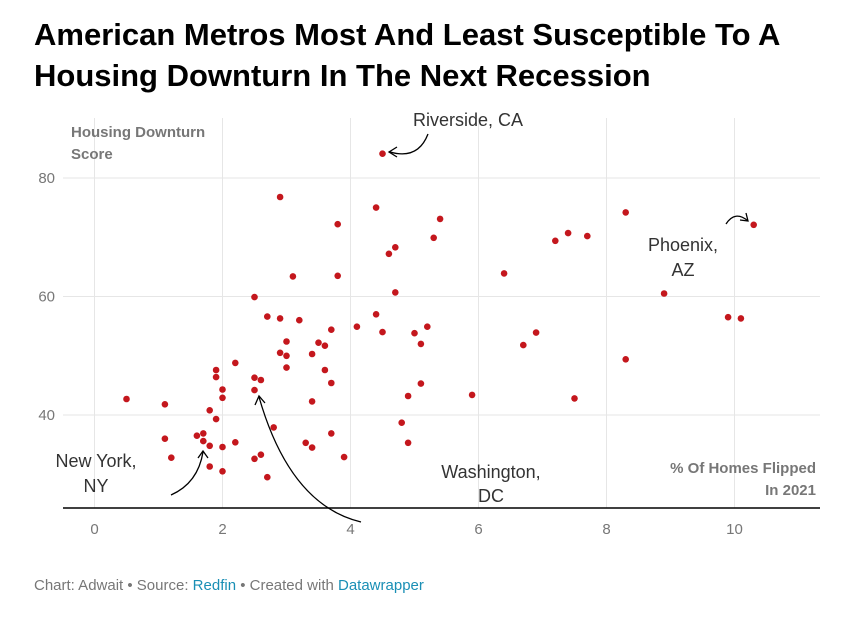  I want to click on annotation-arrowhead-washington, so click(260, 400).